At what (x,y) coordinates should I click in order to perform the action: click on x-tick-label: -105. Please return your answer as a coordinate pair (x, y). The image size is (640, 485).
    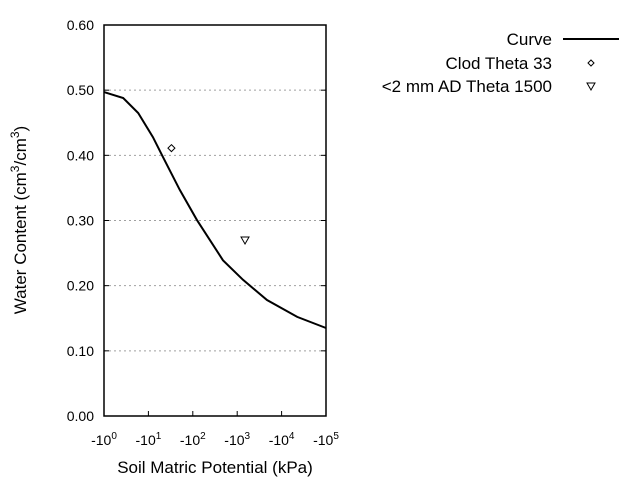
    Looking at the image, I should click on (326, 439).